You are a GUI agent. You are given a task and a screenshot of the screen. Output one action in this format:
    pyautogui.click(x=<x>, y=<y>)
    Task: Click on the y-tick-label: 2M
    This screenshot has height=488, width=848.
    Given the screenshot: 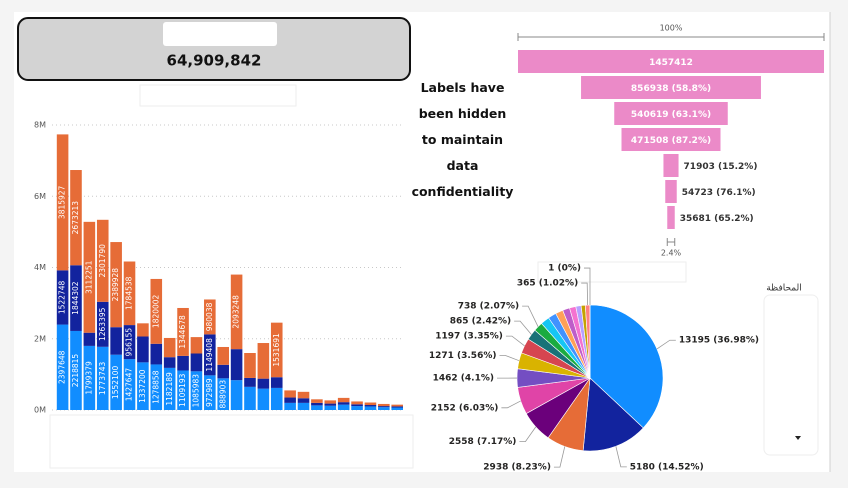 What is the action you would take?
    pyautogui.click(x=40, y=338)
    